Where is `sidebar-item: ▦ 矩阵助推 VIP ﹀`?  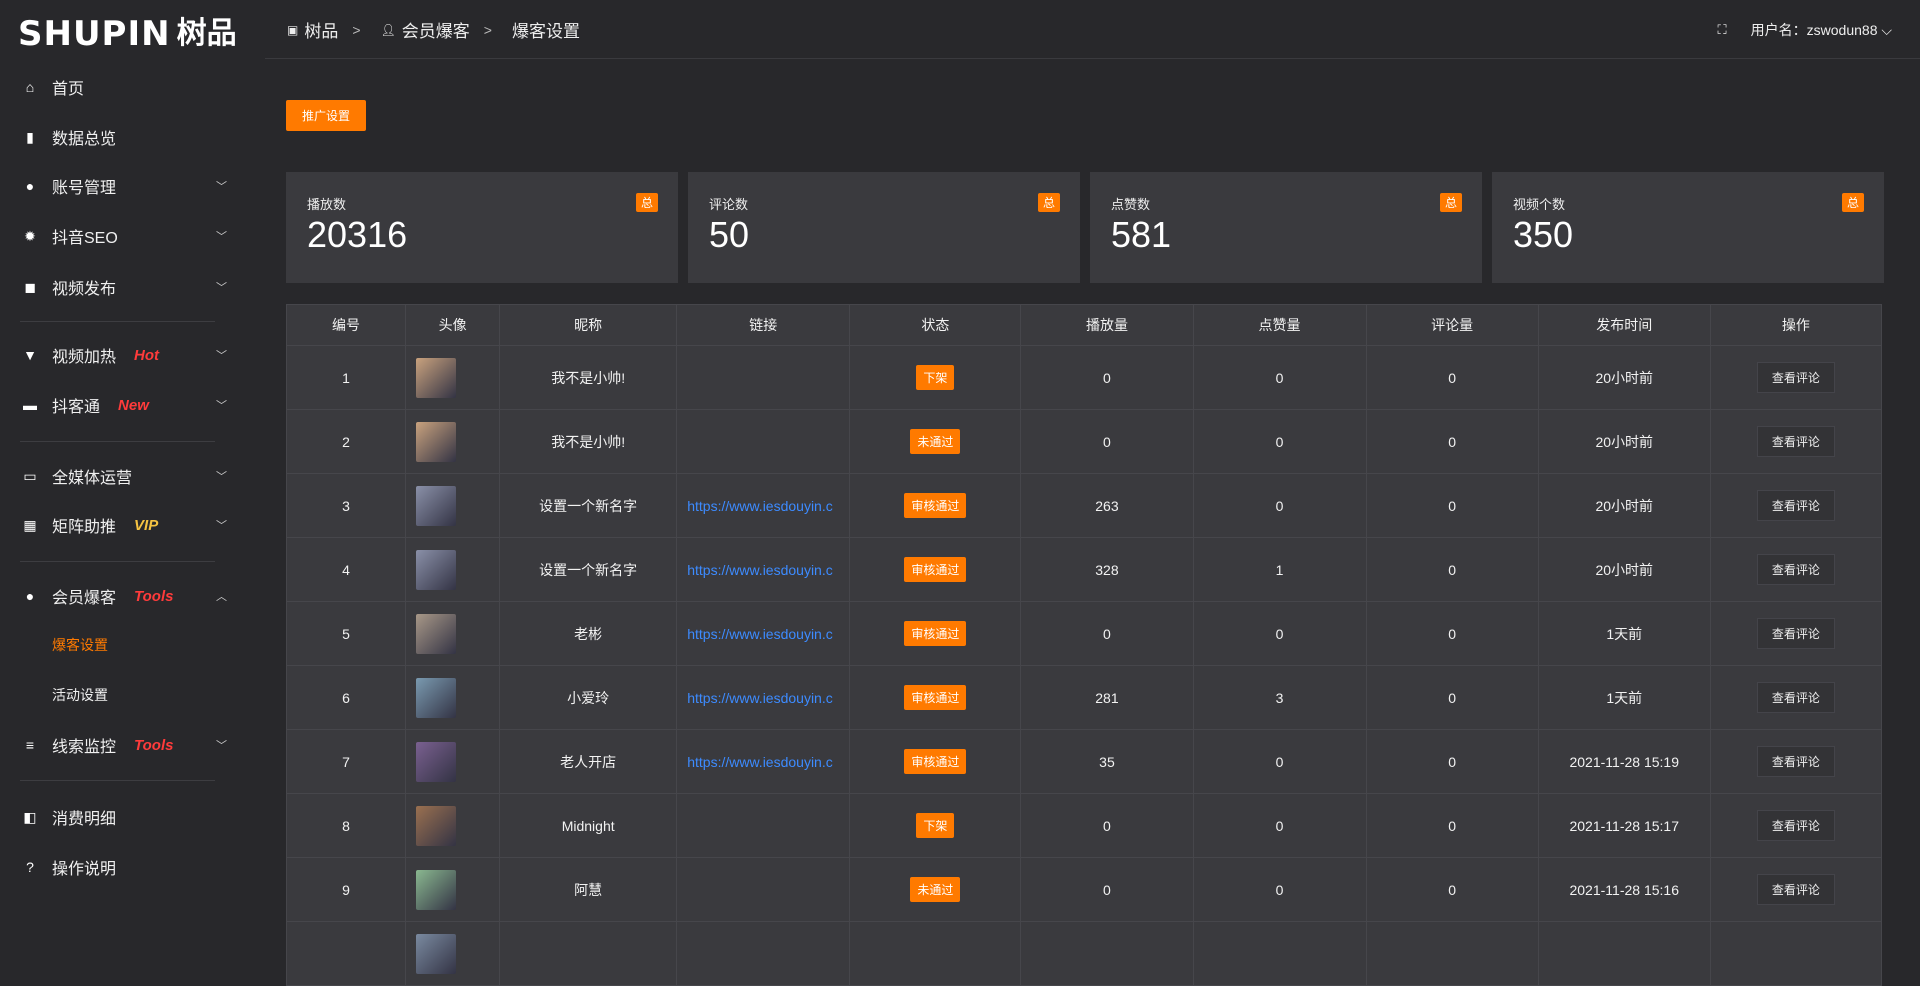 sidebar-item: ▦ 矩阵助推 VIP ﹀ is located at coordinates (124, 525).